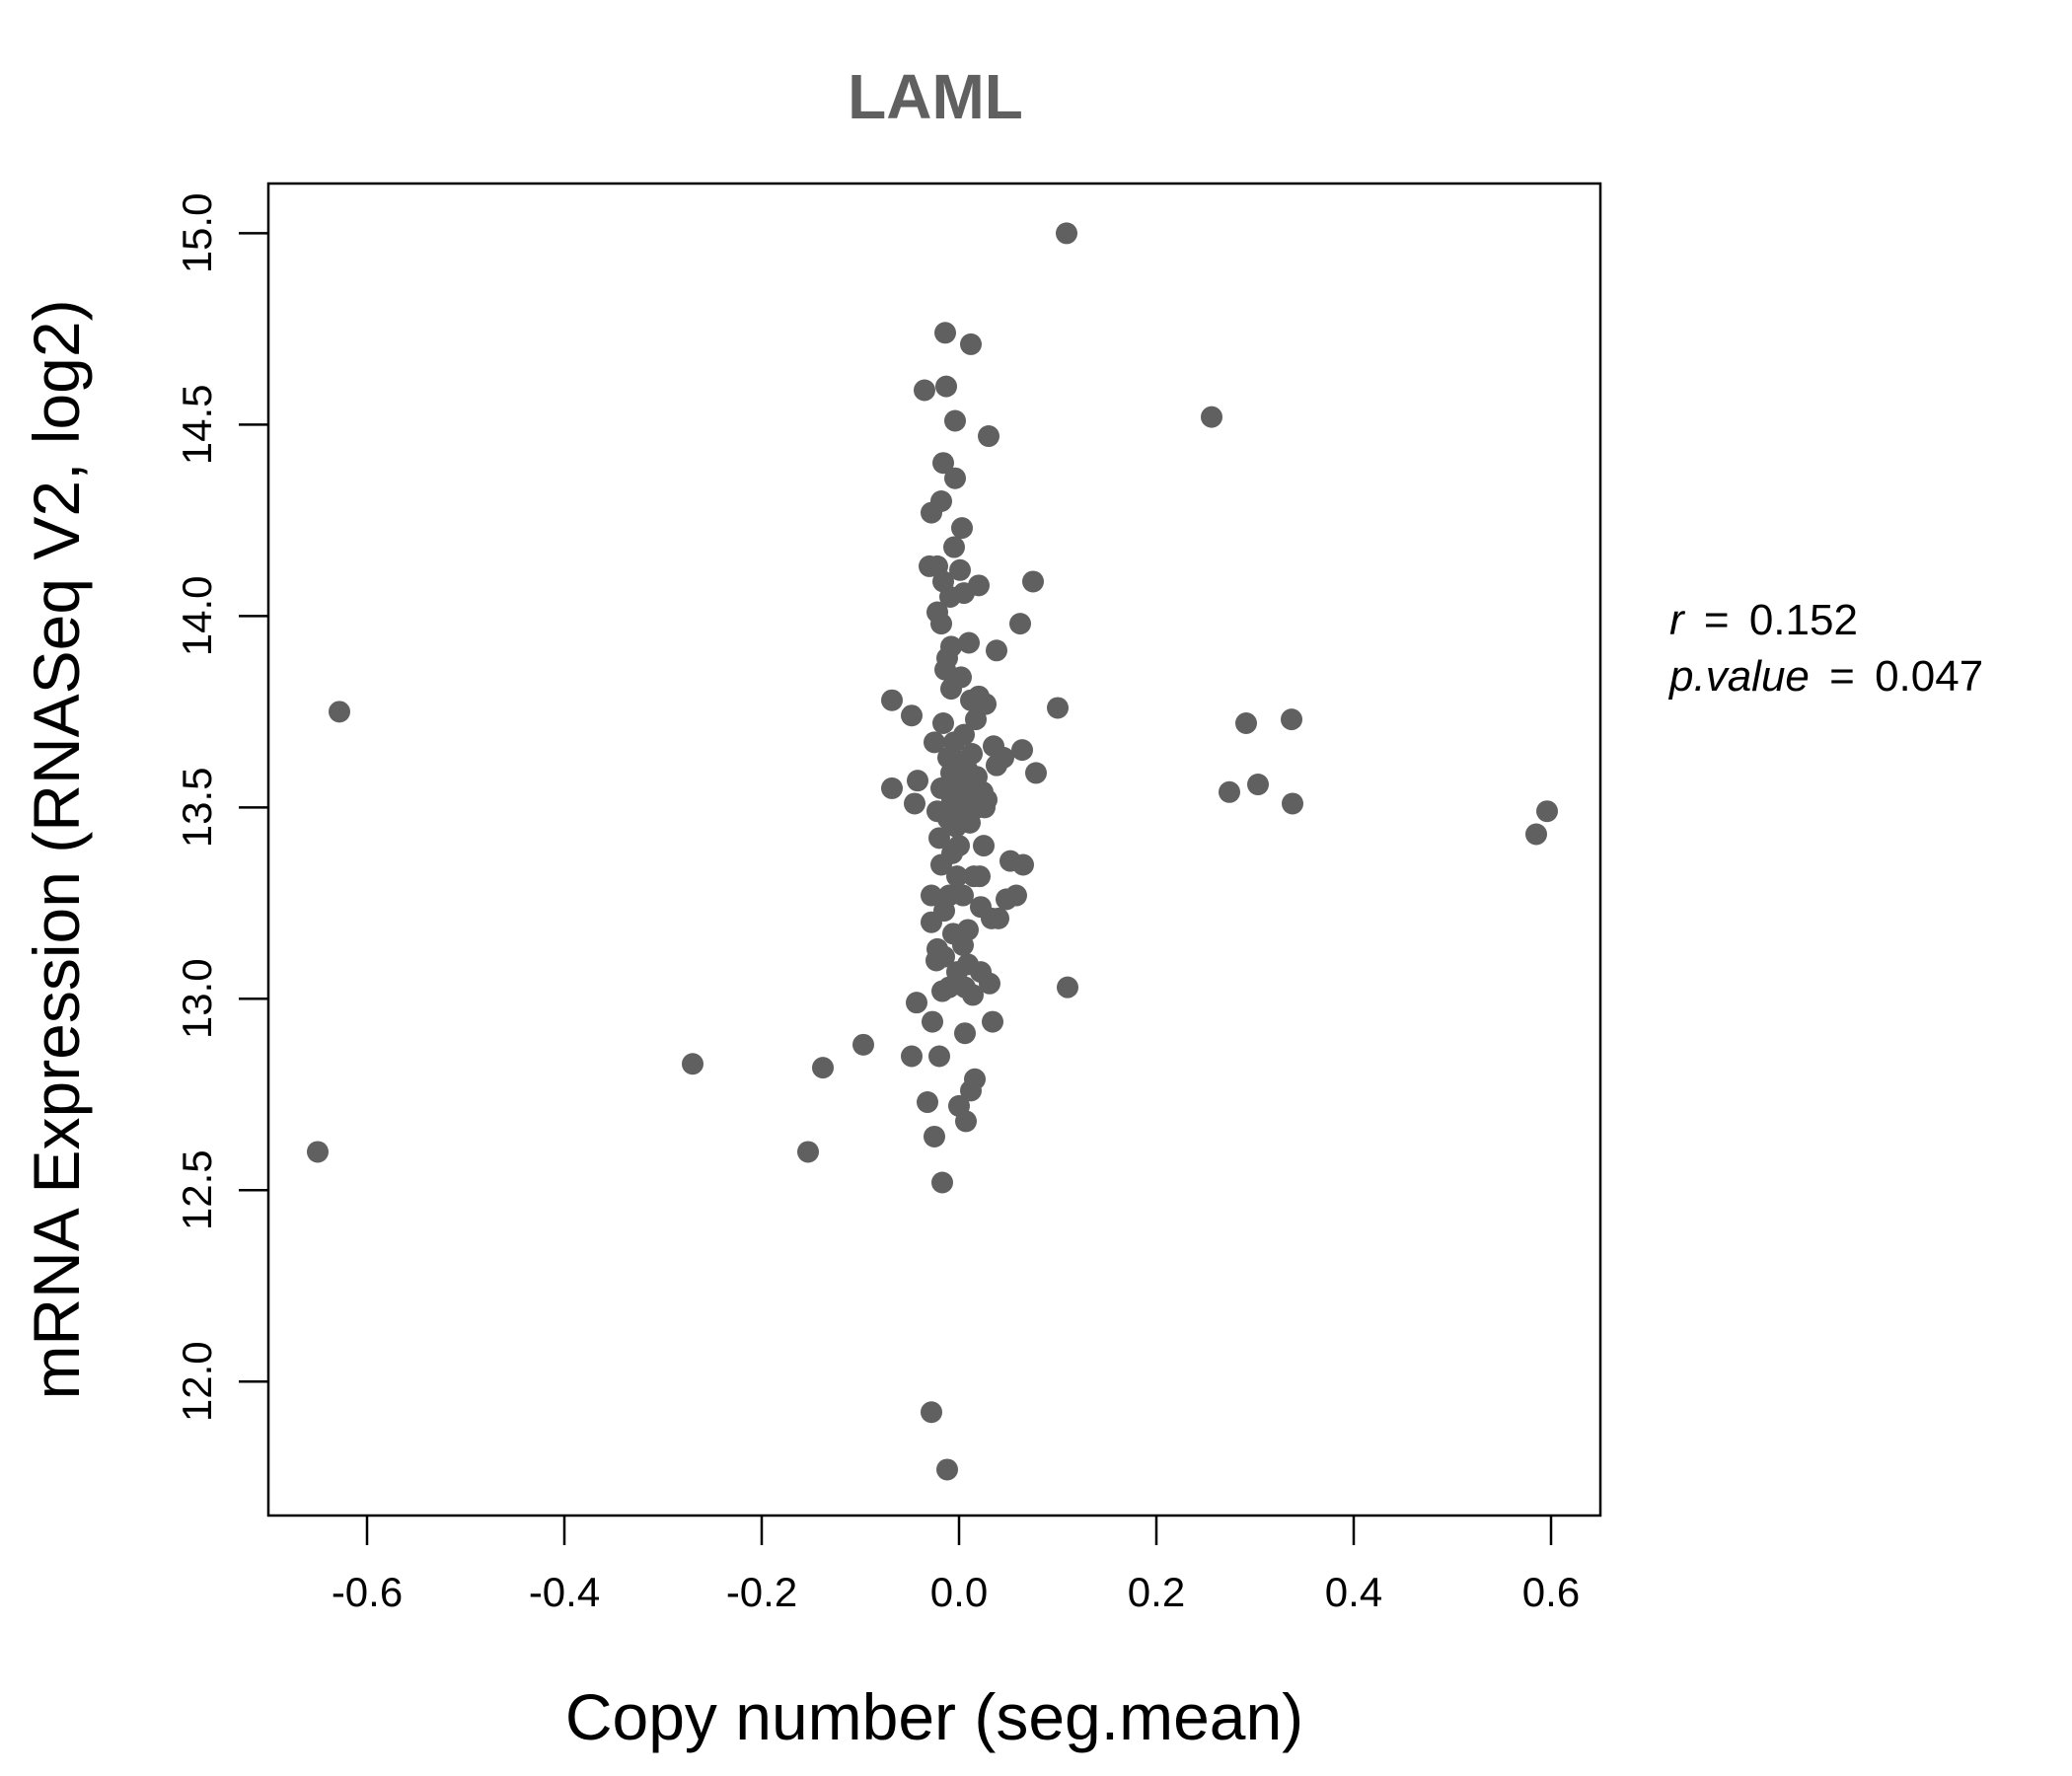 The image size is (2072, 1776). Describe the element at coordinates (1842, 677) in the screenshot. I see `p-equals: =` at that location.